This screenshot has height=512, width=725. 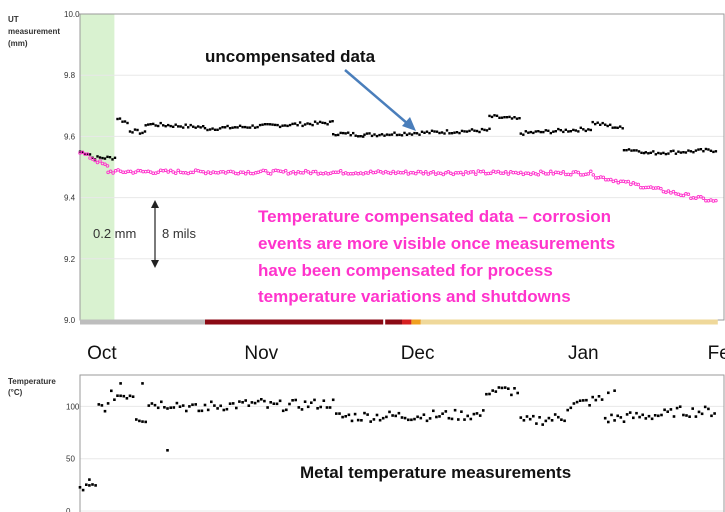 I want to click on temperature-y-label-line: Temperature, so click(x=32, y=381).